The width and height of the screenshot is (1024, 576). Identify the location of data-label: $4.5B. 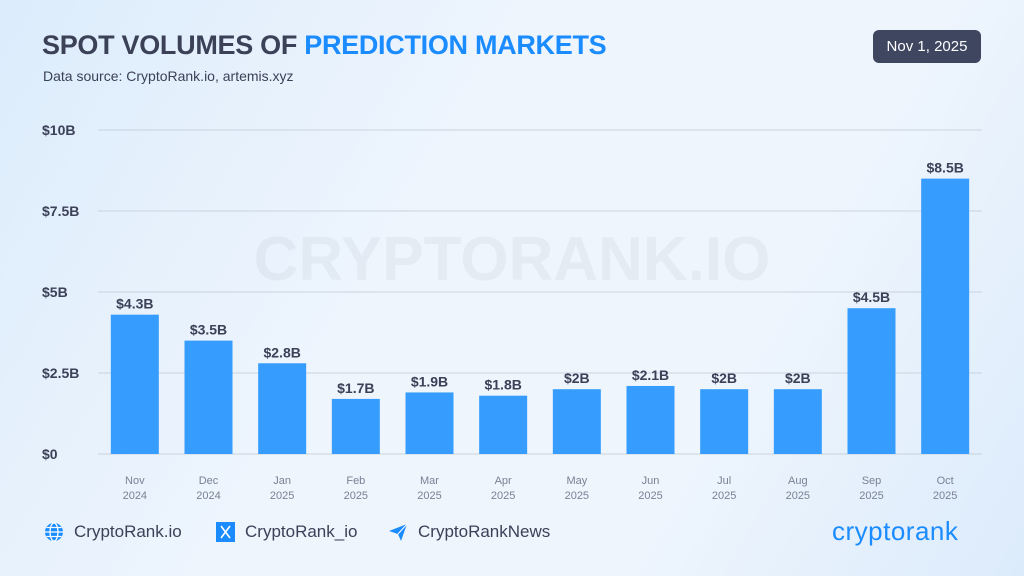
(871, 297).